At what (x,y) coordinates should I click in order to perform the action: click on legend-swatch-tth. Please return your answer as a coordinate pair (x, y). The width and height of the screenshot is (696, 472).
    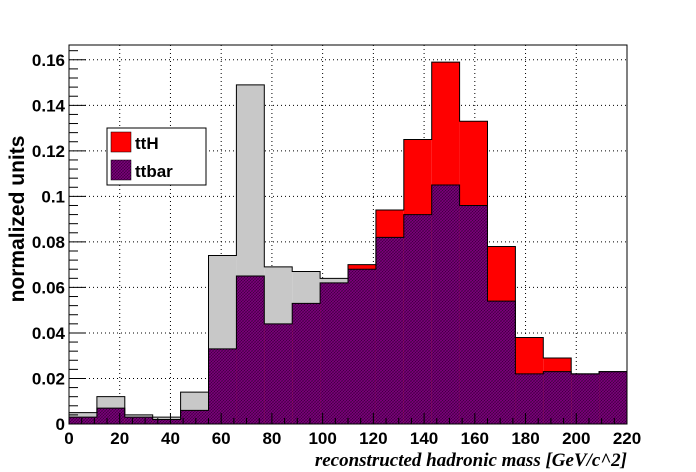
    Looking at the image, I should click on (121, 142).